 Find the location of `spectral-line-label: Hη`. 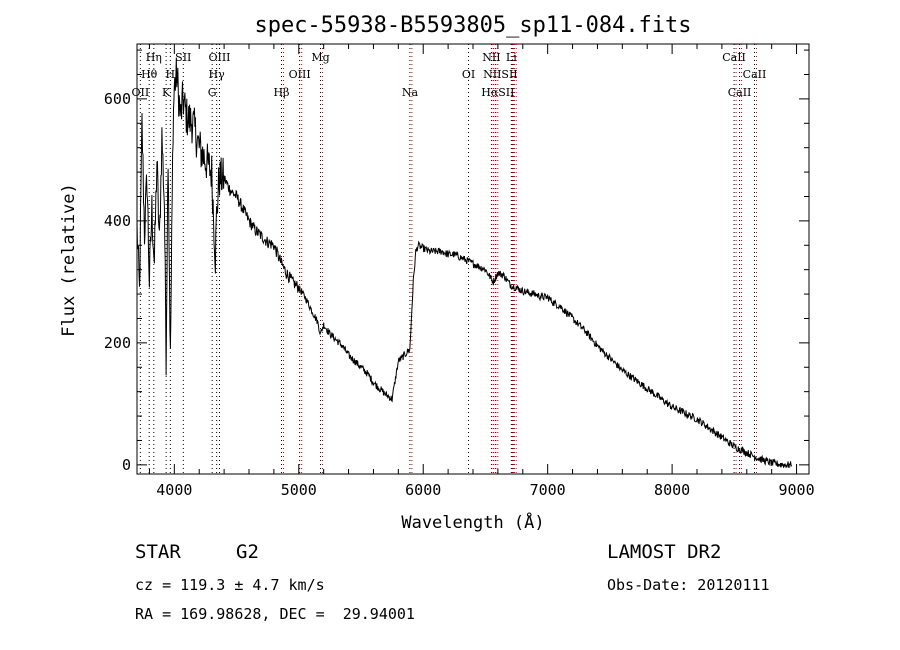

spectral-line-label: Hη is located at coordinates (154, 57).